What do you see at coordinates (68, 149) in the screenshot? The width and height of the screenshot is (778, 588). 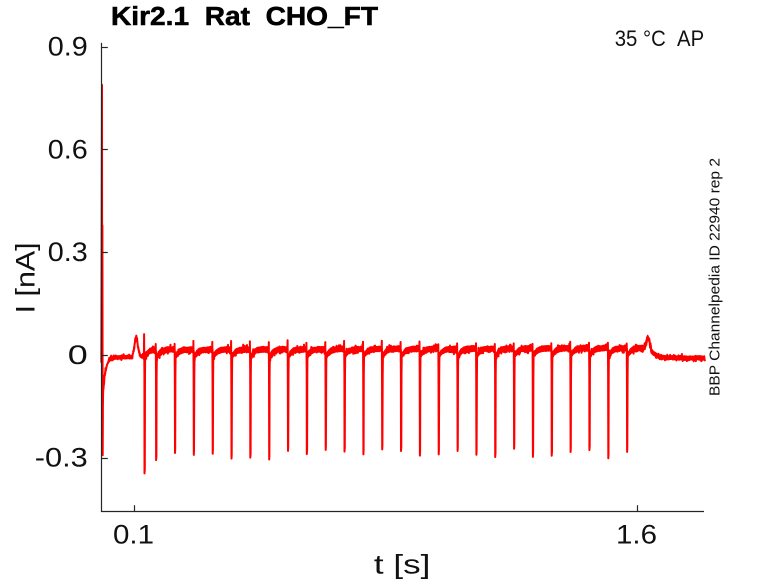 I see `svg-text: 0.6` at bounding box center [68, 149].